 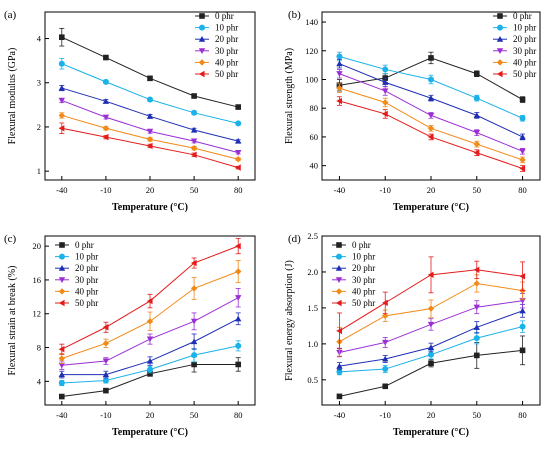 I want to click on panel-label: (c), so click(x=10, y=239).